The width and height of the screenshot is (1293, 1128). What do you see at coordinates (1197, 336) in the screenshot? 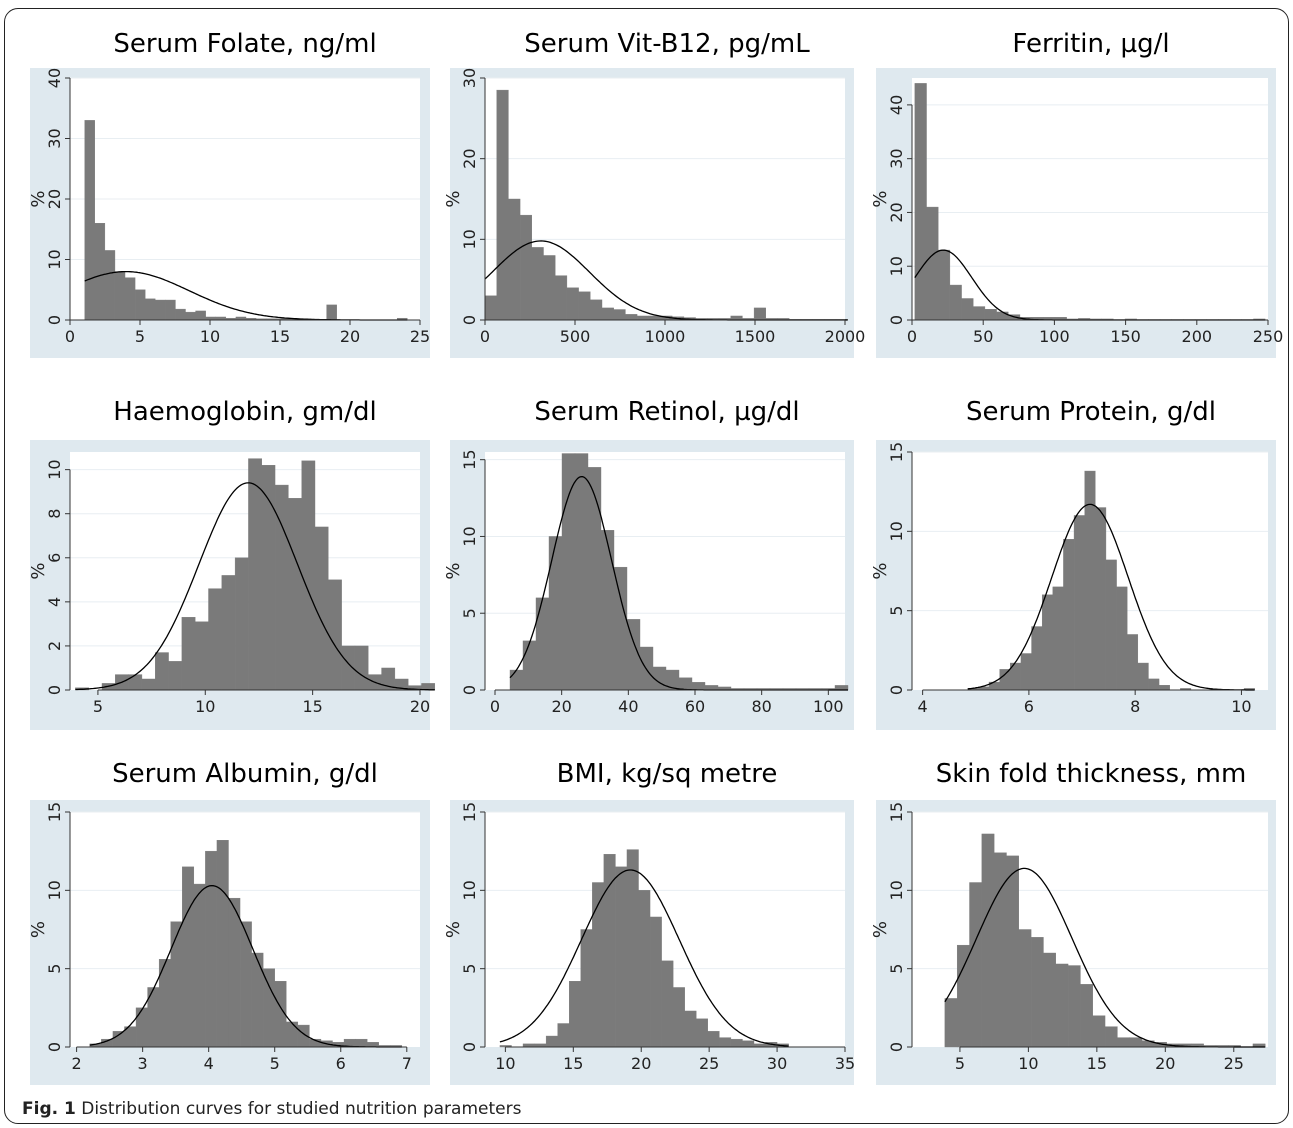
I see `x-tick-label: 200` at bounding box center [1197, 336].